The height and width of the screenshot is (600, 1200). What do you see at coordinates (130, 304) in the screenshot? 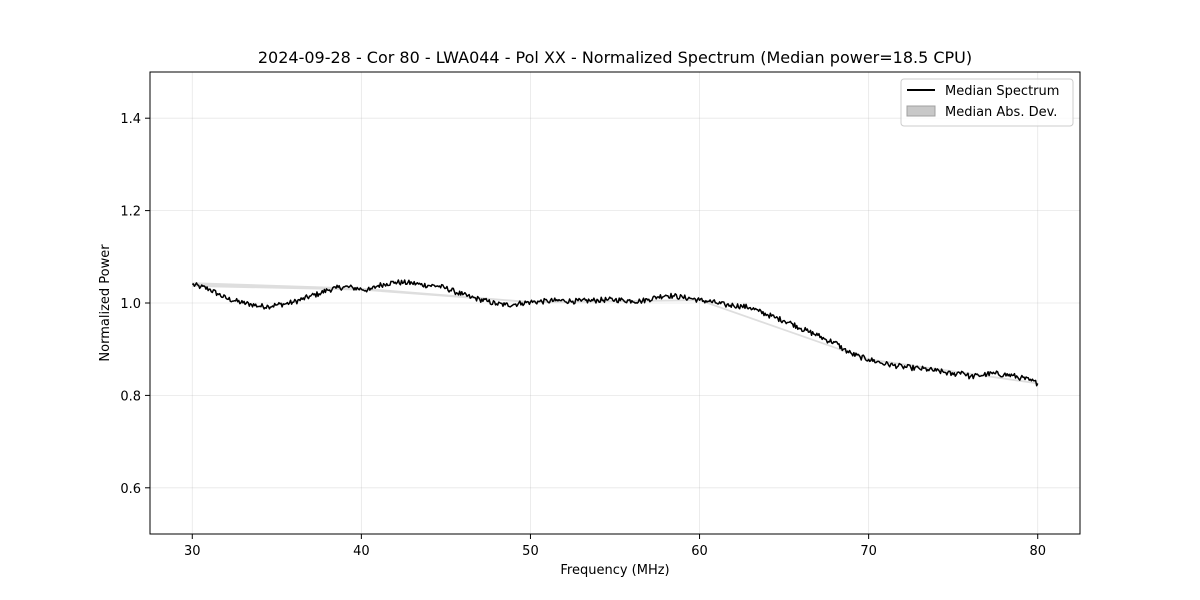
I see `y-tick-label: 1.0` at bounding box center [130, 304].